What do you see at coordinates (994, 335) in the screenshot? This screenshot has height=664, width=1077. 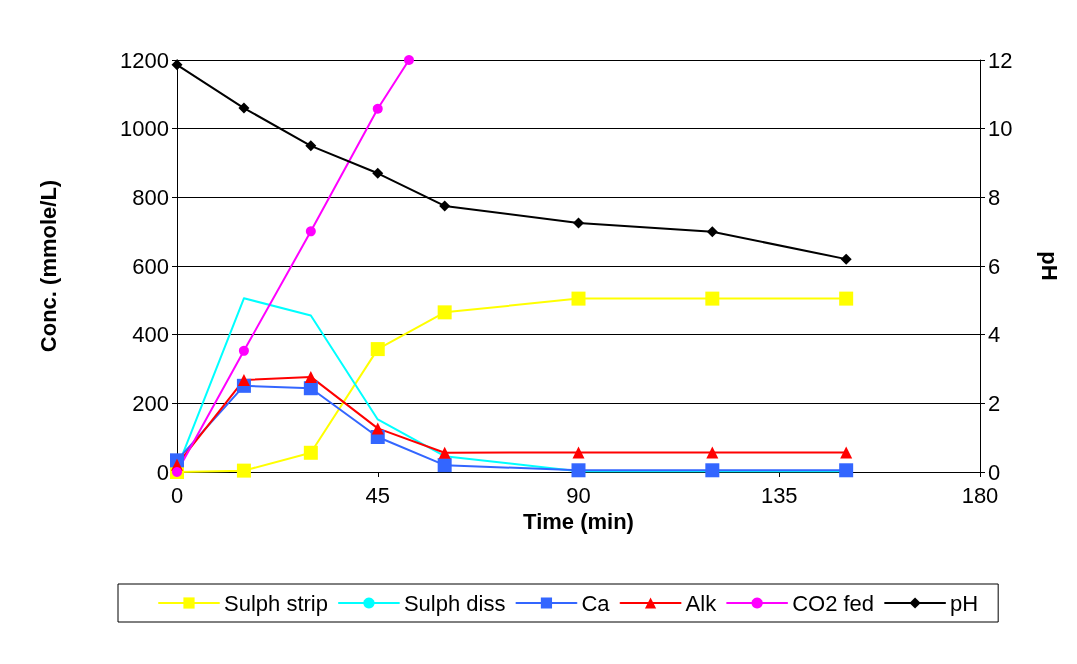 I see `y2-tick-label: 4` at bounding box center [994, 335].